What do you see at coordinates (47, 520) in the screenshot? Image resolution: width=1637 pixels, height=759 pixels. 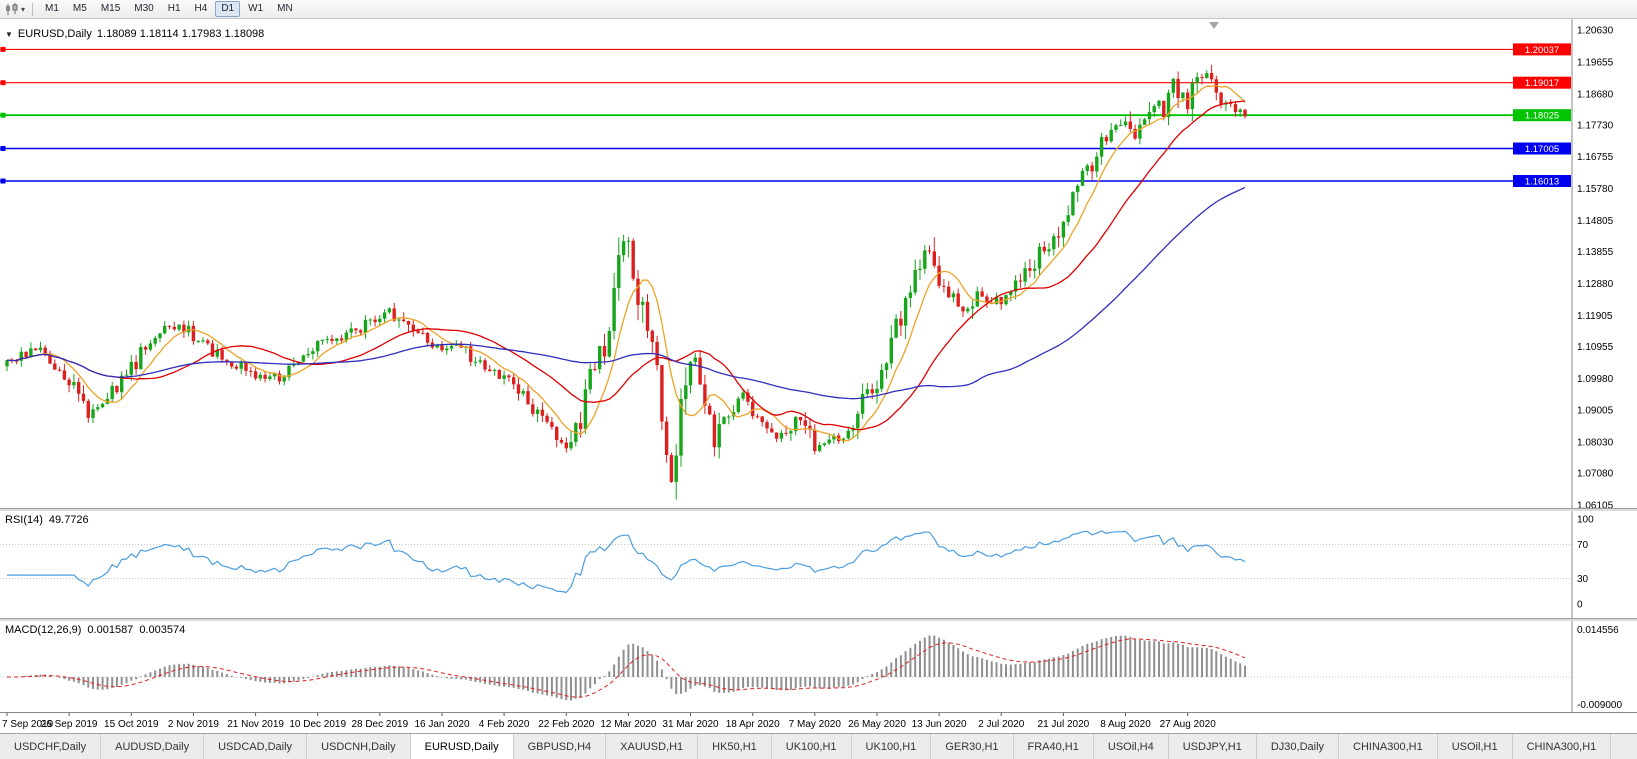 I see `rsi-label: RSI(14) 49.7726` at bounding box center [47, 520].